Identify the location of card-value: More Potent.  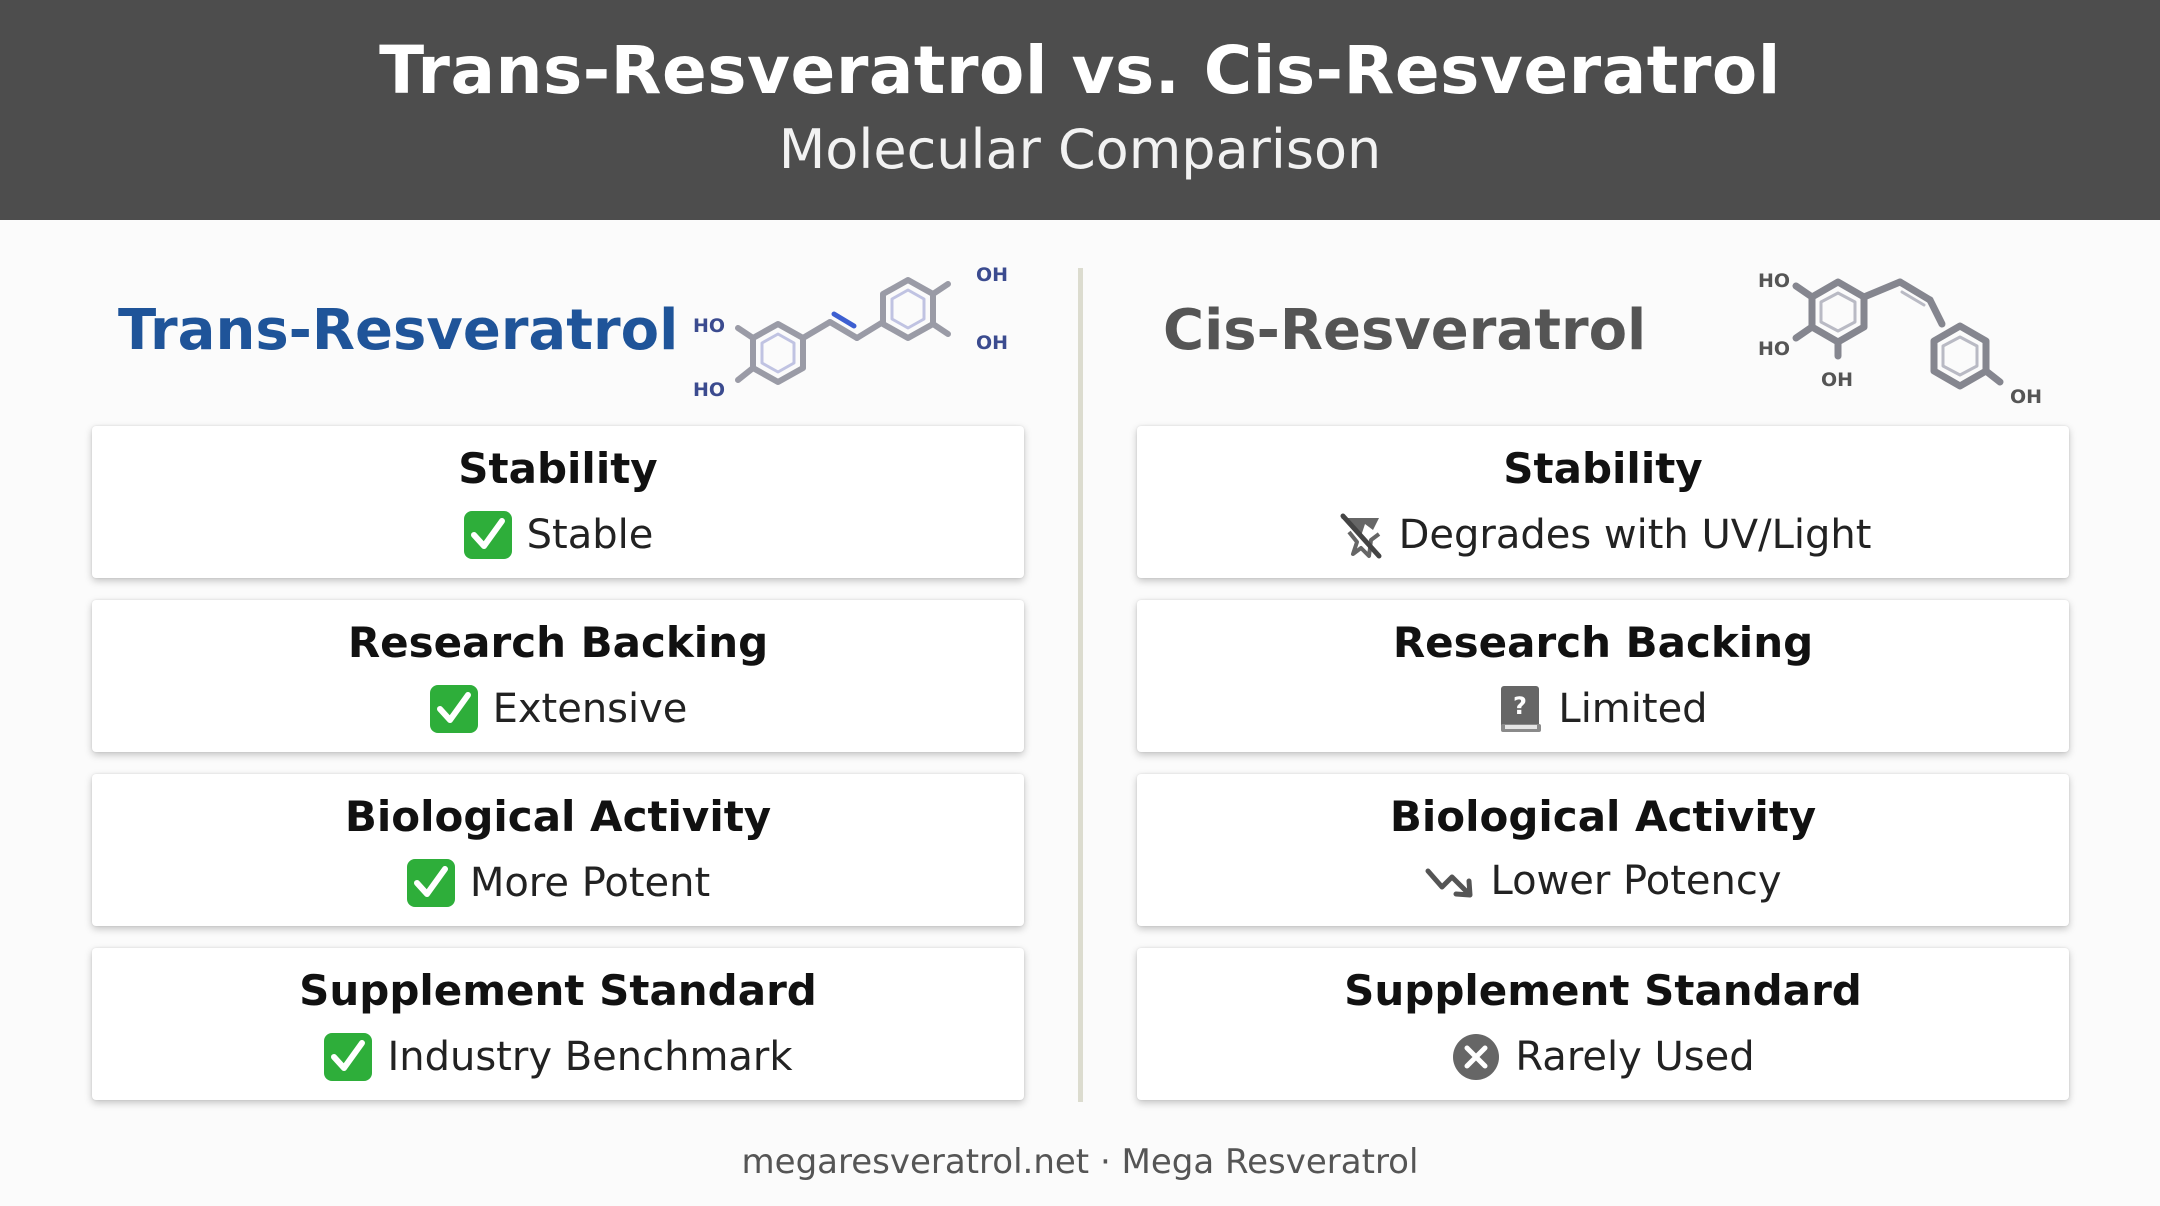
(590, 883).